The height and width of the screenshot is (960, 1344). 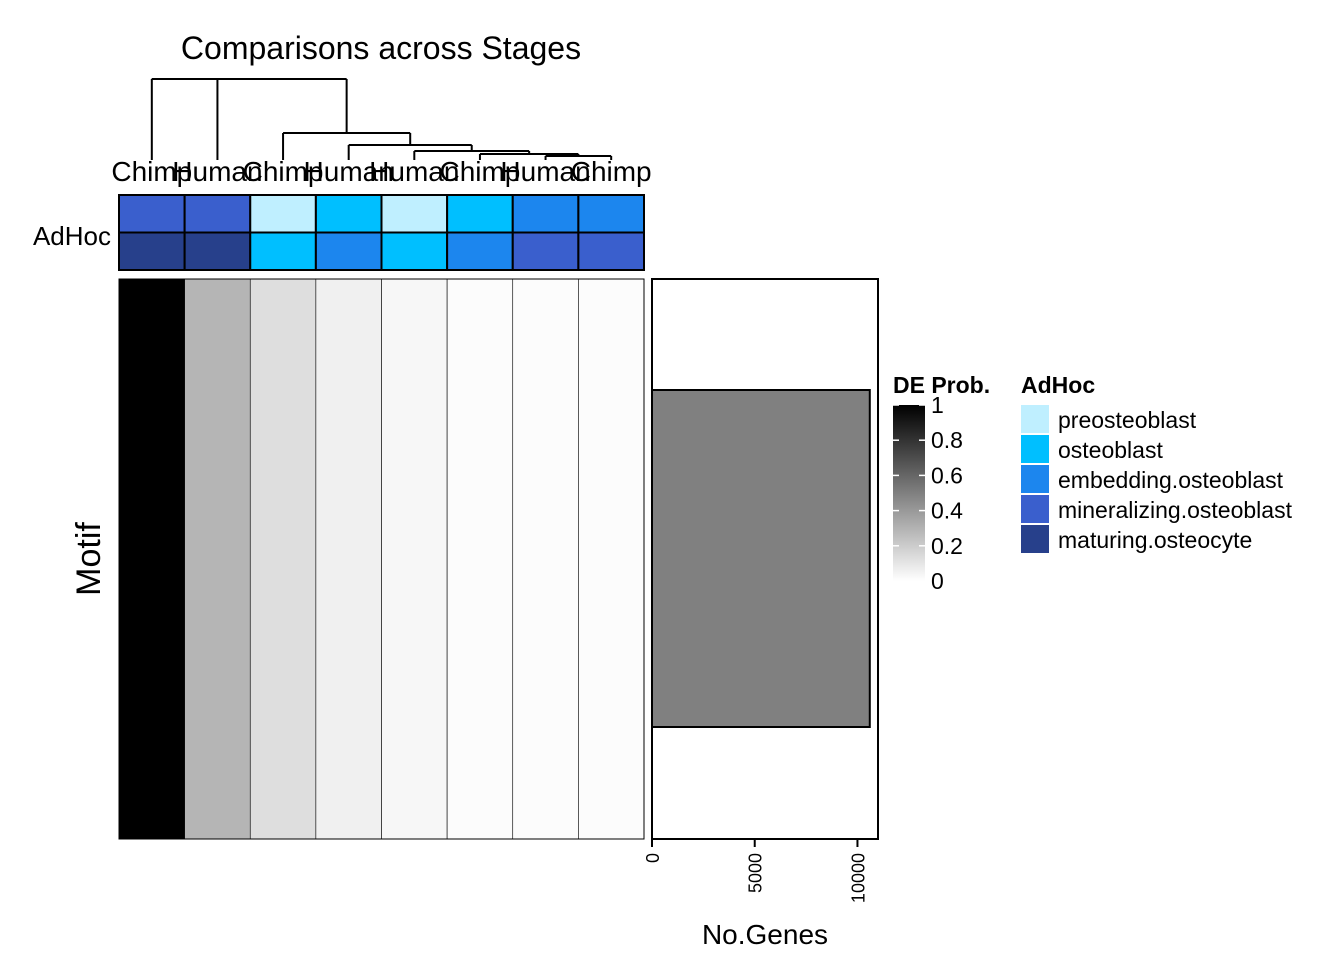 What do you see at coordinates (941, 385) in the screenshot?
I see `colorbar-title: DE Prob.` at bounding box center [941, 385].